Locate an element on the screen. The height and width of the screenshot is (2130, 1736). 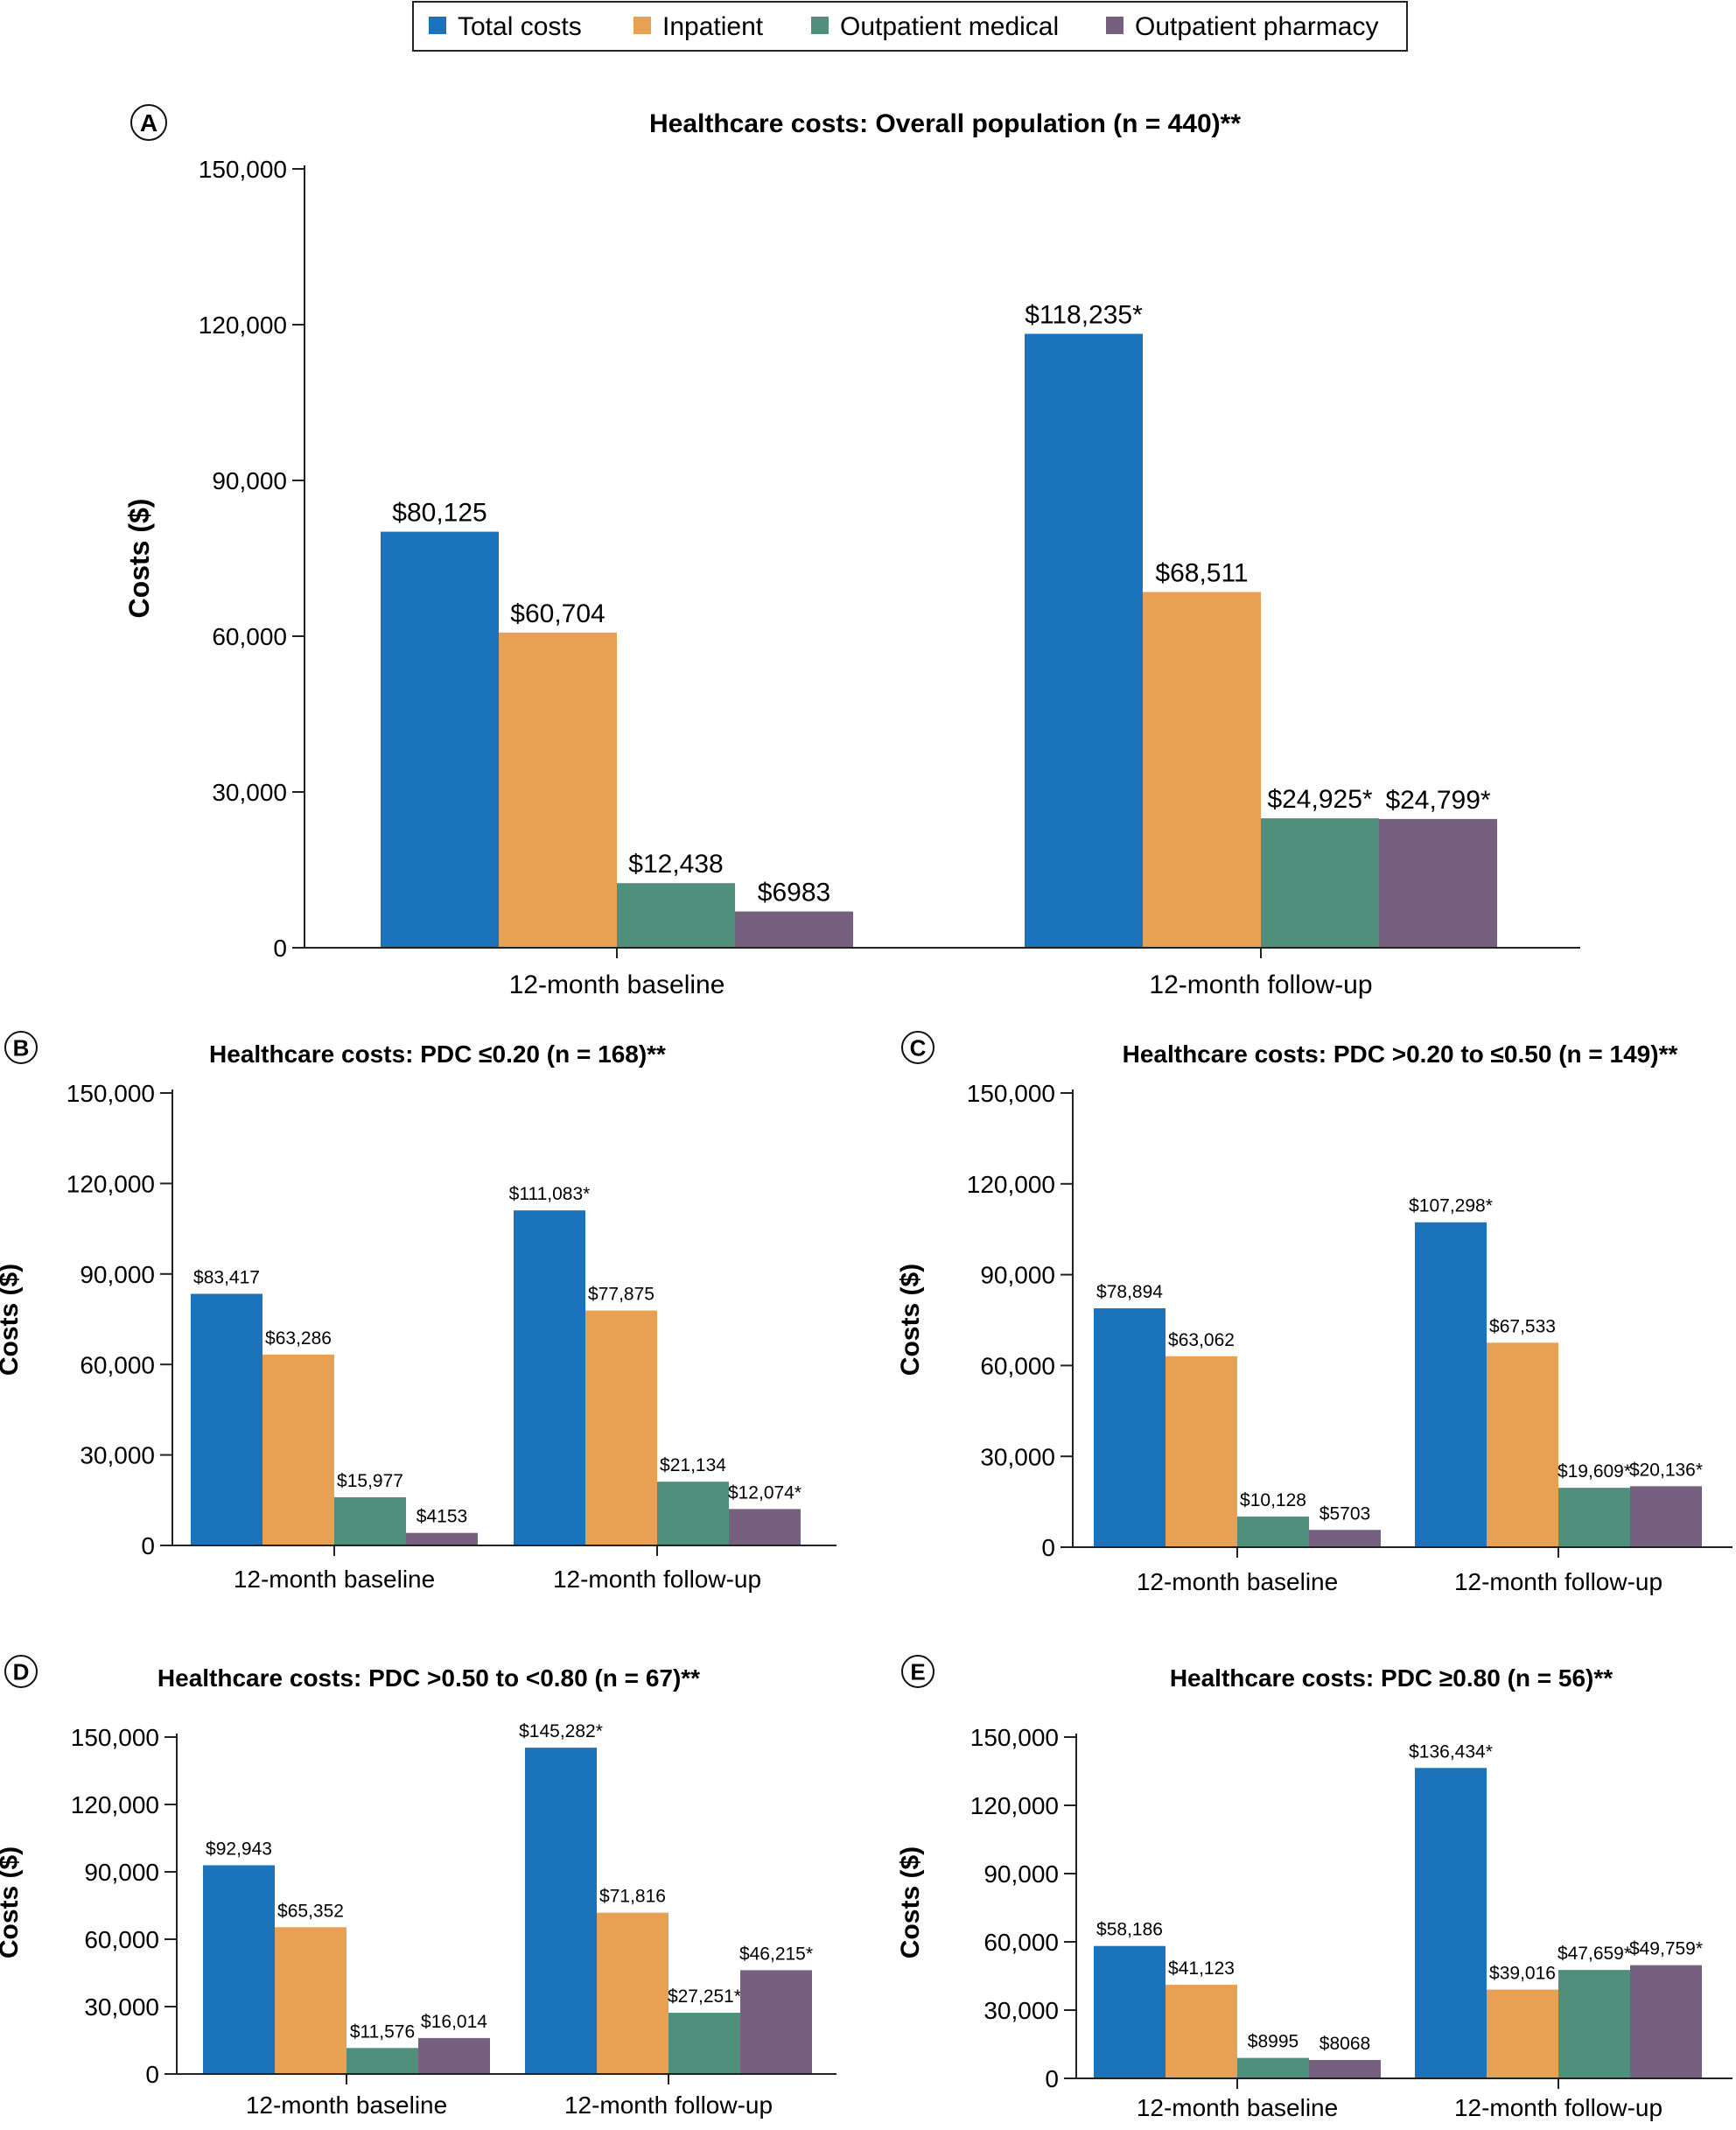
panel-letter: C is located at coordinates (918, 1047).